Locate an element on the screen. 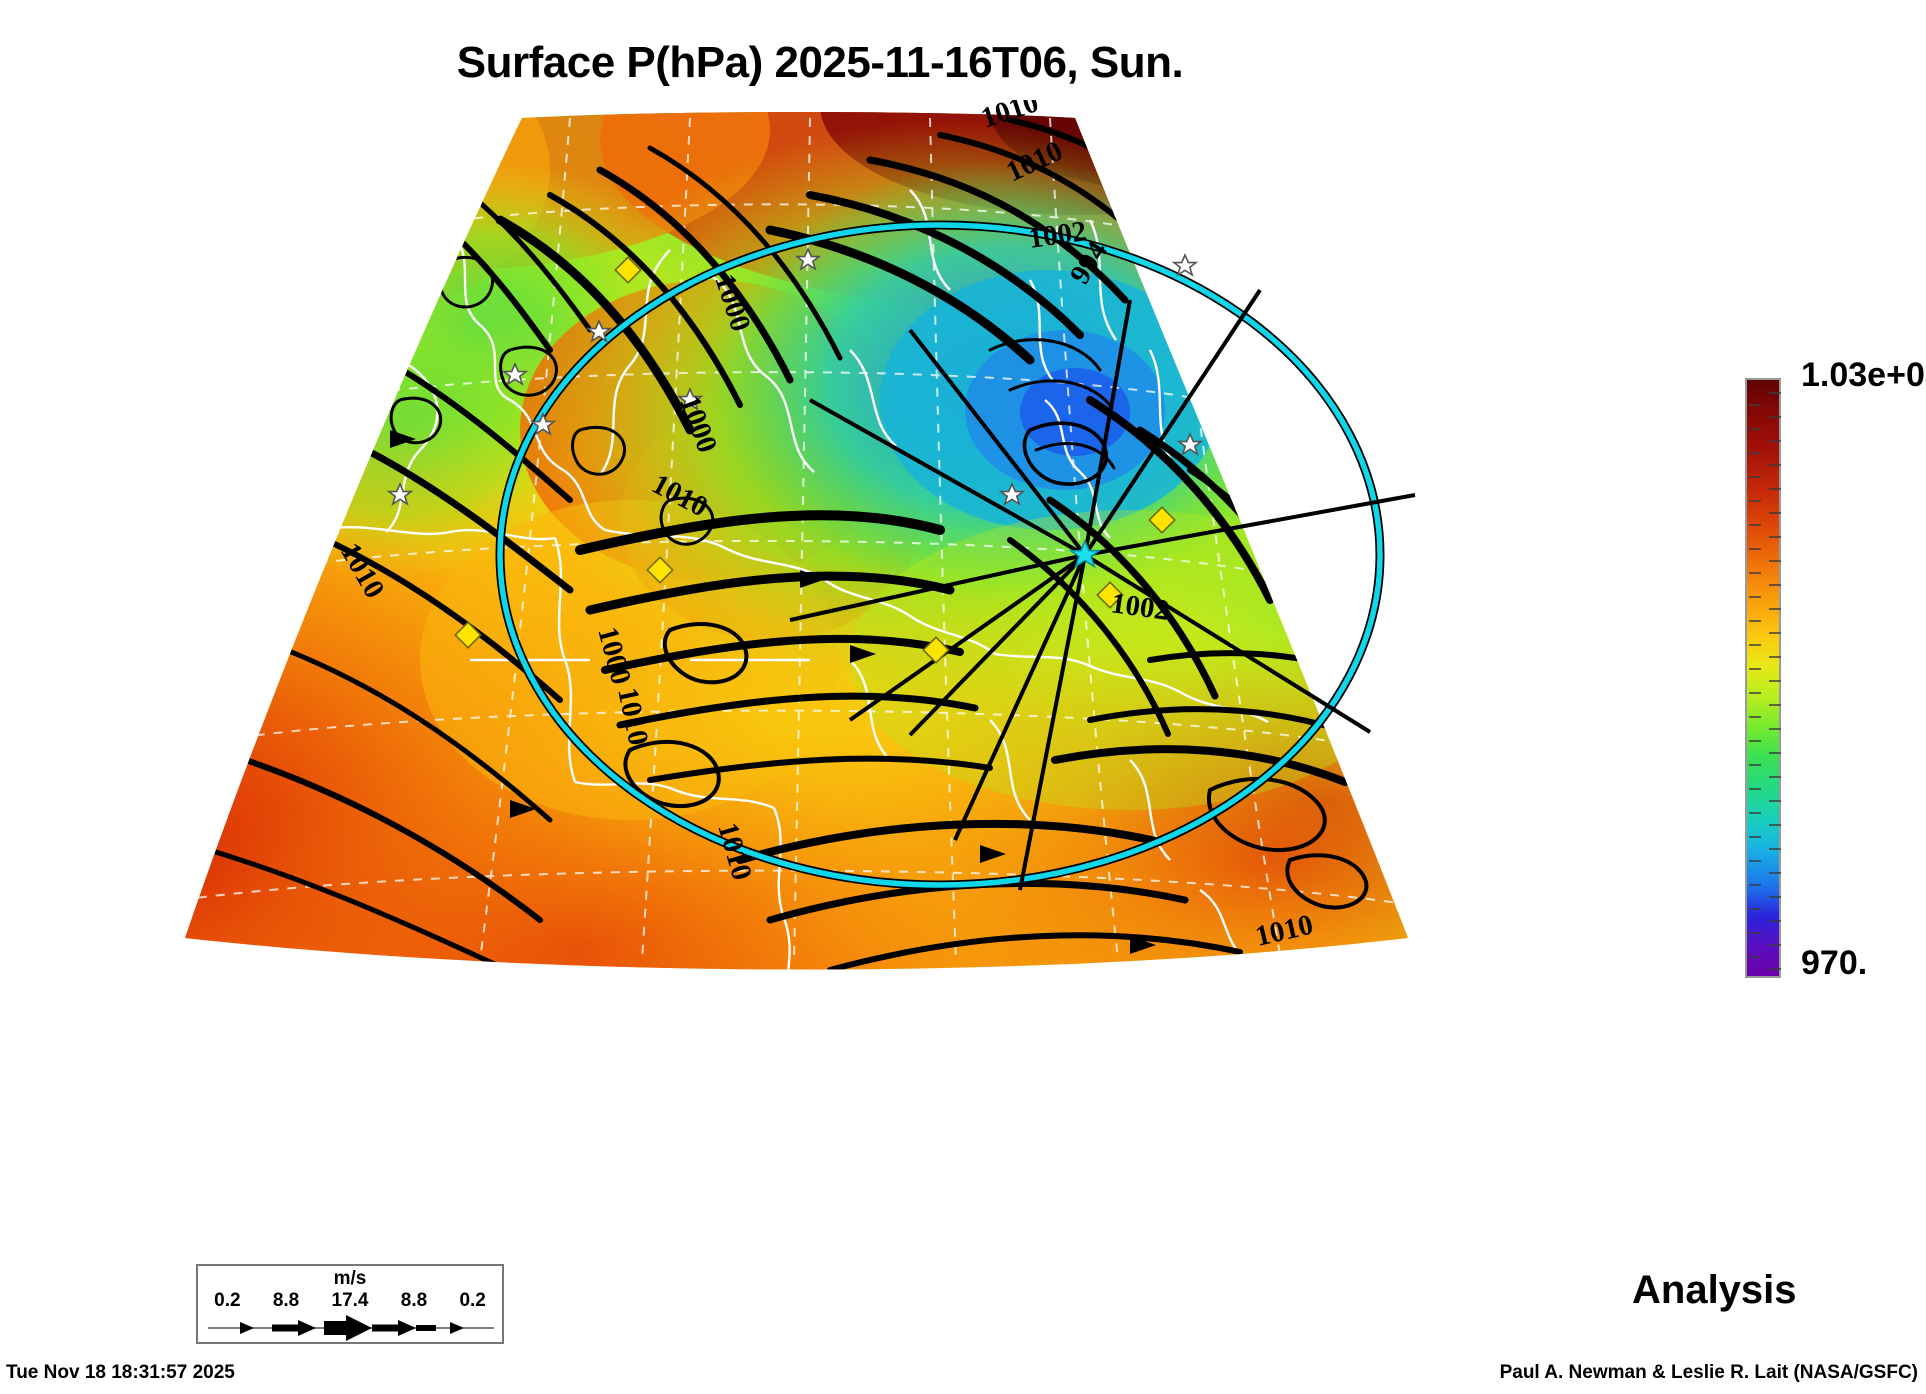 Image resolution: width=1926 pixels, height=1394 pixels. wind-tick-0: 0.2 is located at coordinates (227, 1300).